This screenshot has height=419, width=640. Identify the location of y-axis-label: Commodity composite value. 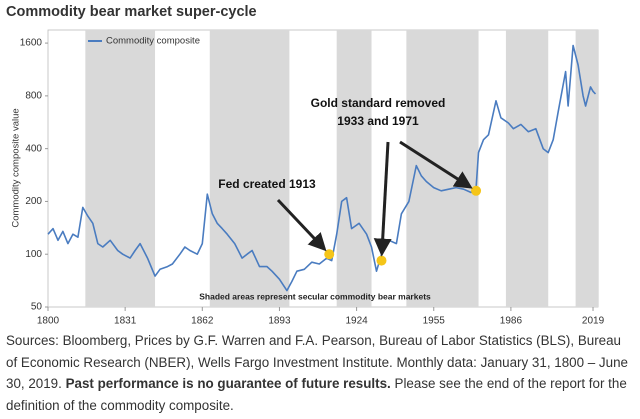
(16, 167).